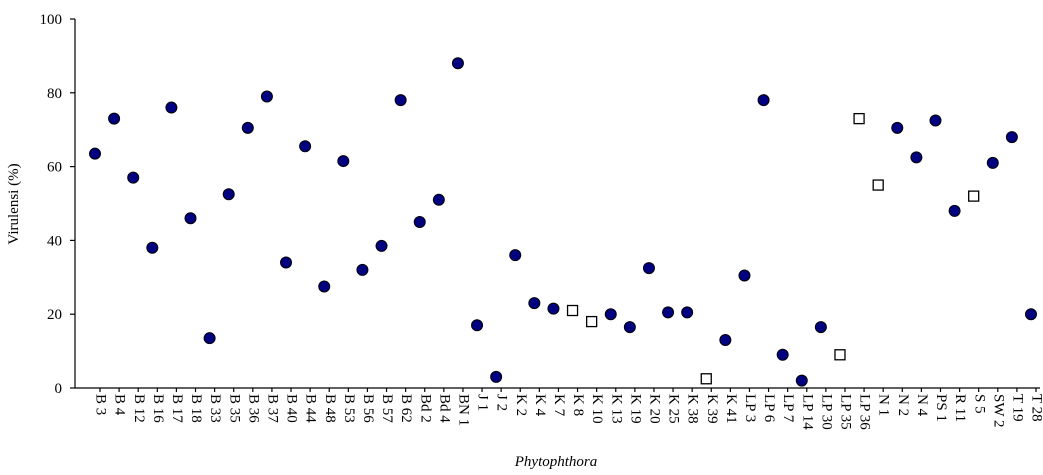  Describe the element at coordinates (578, 405) in the screenshot. I see `x-tick-label: K 8` at that location.